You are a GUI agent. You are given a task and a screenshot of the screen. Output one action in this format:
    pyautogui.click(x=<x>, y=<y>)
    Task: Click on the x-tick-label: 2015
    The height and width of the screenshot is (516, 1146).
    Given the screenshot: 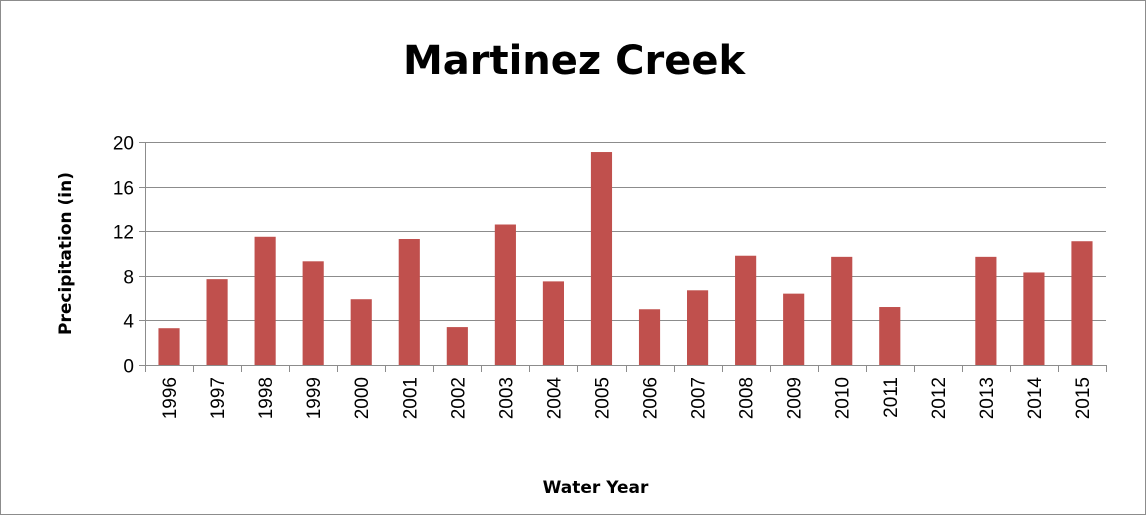 What is the action you would take?
    pyautogui.click(x=1083, y=398)
    